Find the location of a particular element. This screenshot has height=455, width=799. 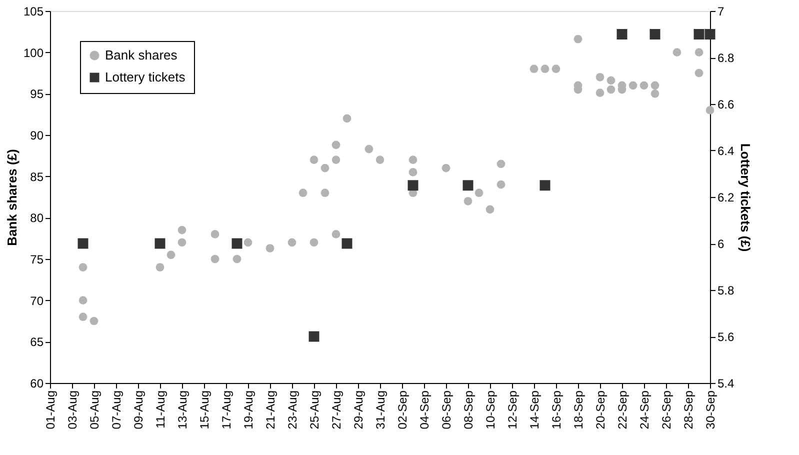

x-tick-label: 08-Sep is located at coordinates (469, 410).